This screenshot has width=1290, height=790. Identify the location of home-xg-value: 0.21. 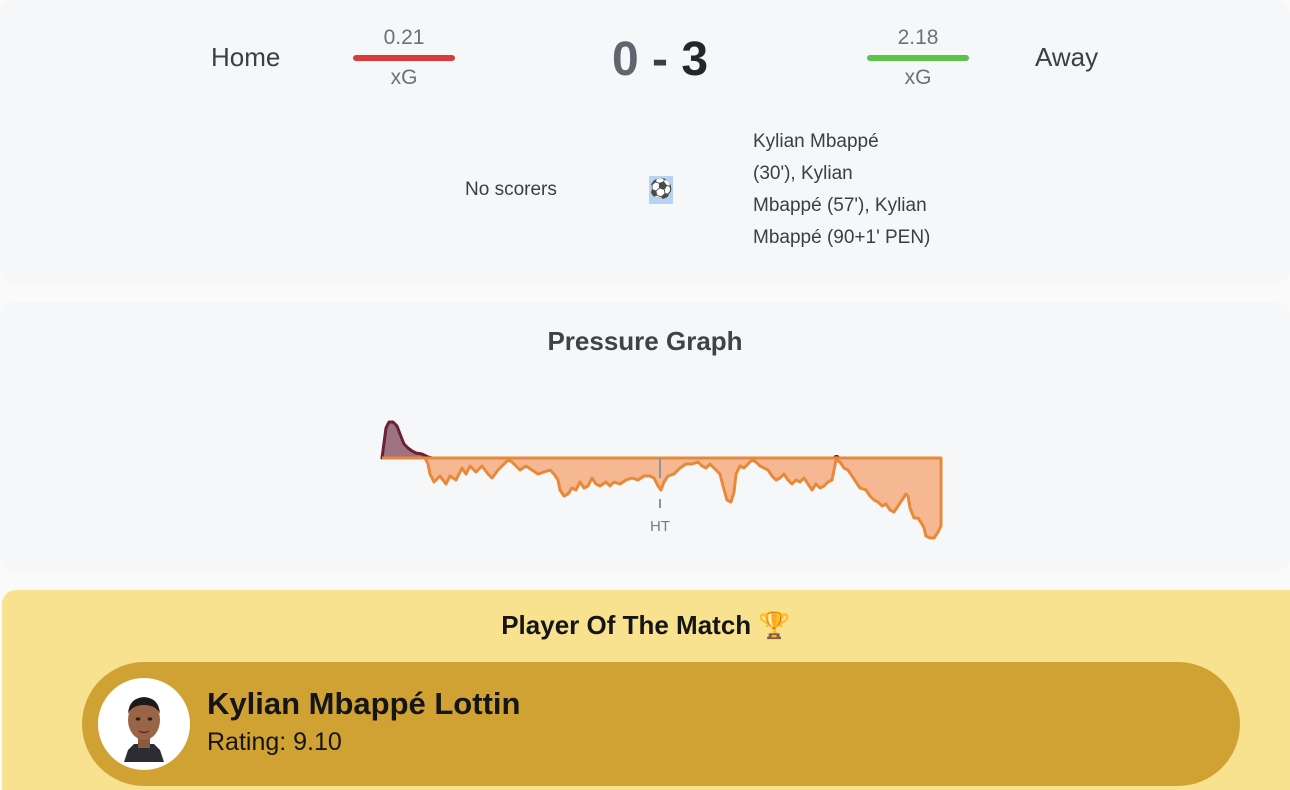
(404, 37).